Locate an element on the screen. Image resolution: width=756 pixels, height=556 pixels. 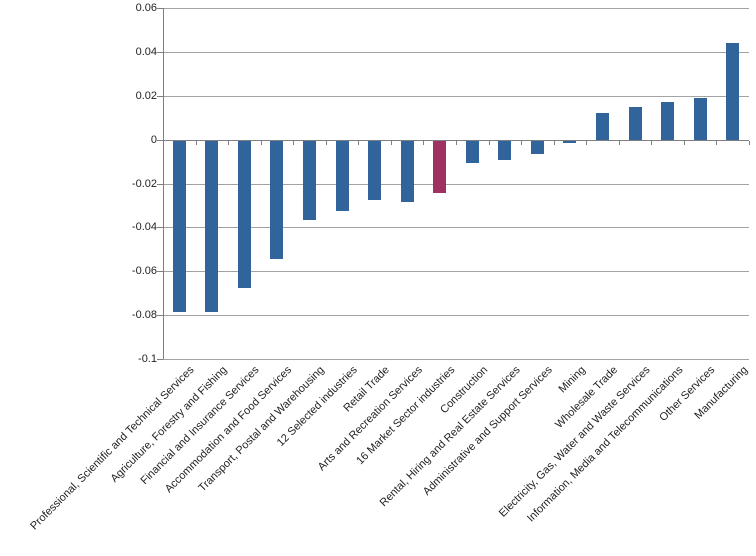
y-axis-tick-label: 0.02 is located at coordinates (146, 95).